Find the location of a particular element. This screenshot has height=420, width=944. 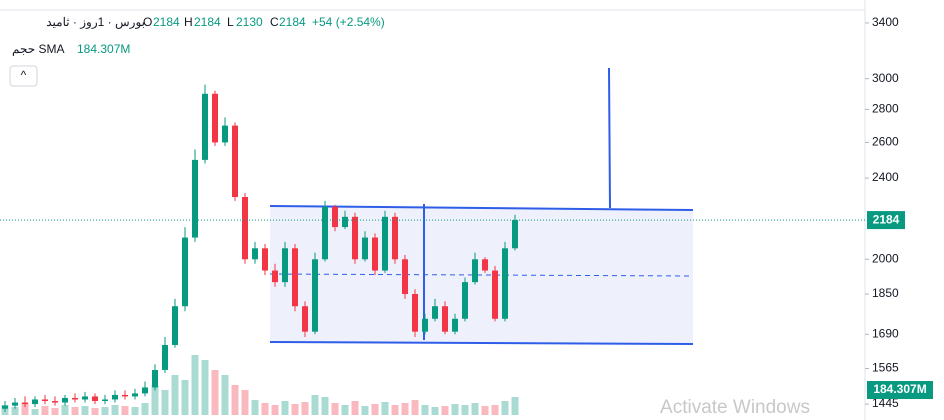

collapse-icon: ^ is located at coordinates (24, 75).